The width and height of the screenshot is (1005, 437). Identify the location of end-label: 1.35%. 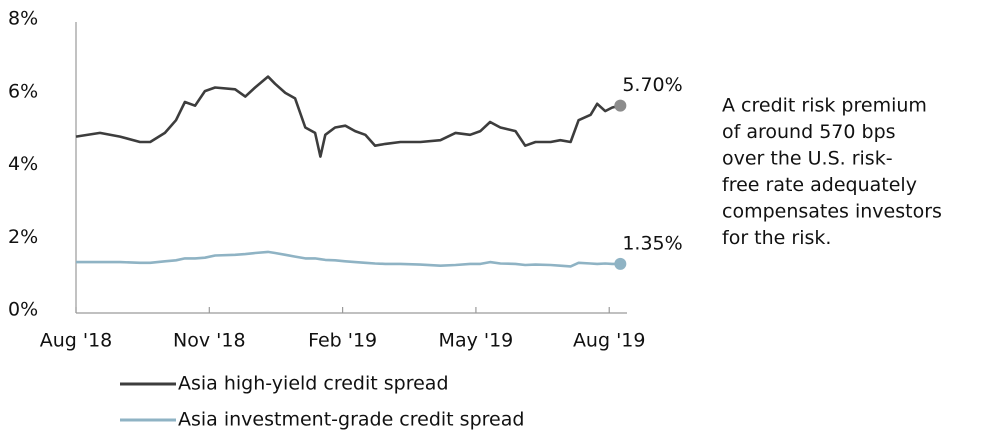
(652, 243).